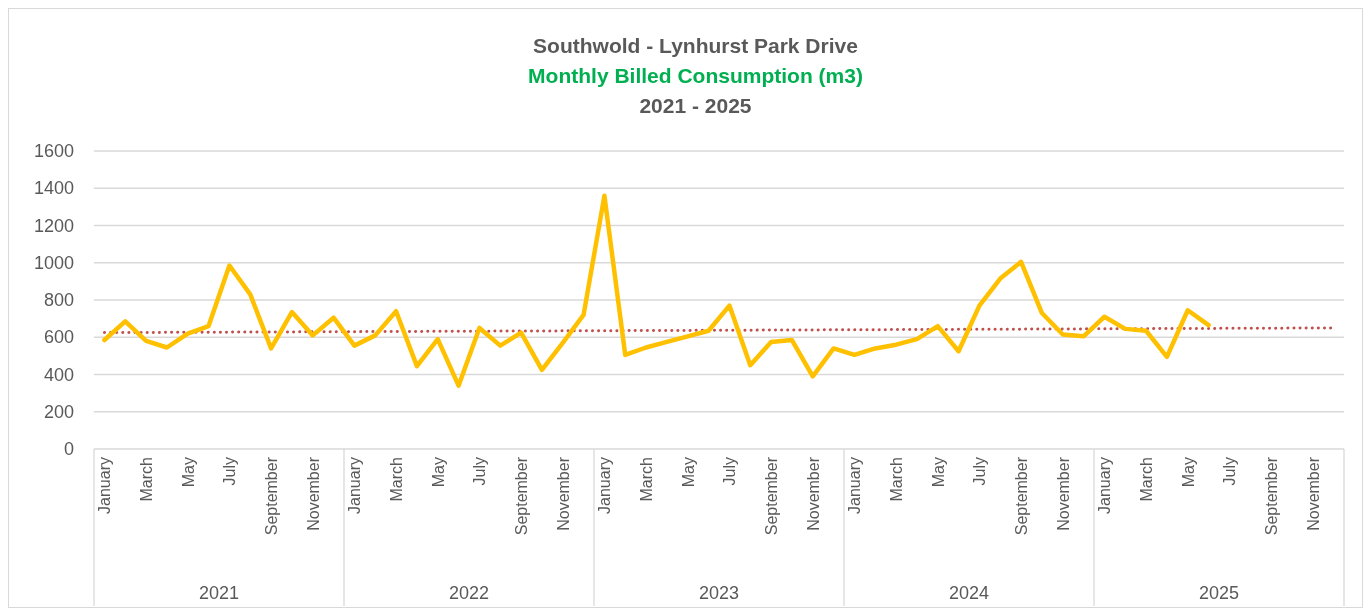 The image size is (1367, 612). I want to click on text: 2021, so click(219, 593).